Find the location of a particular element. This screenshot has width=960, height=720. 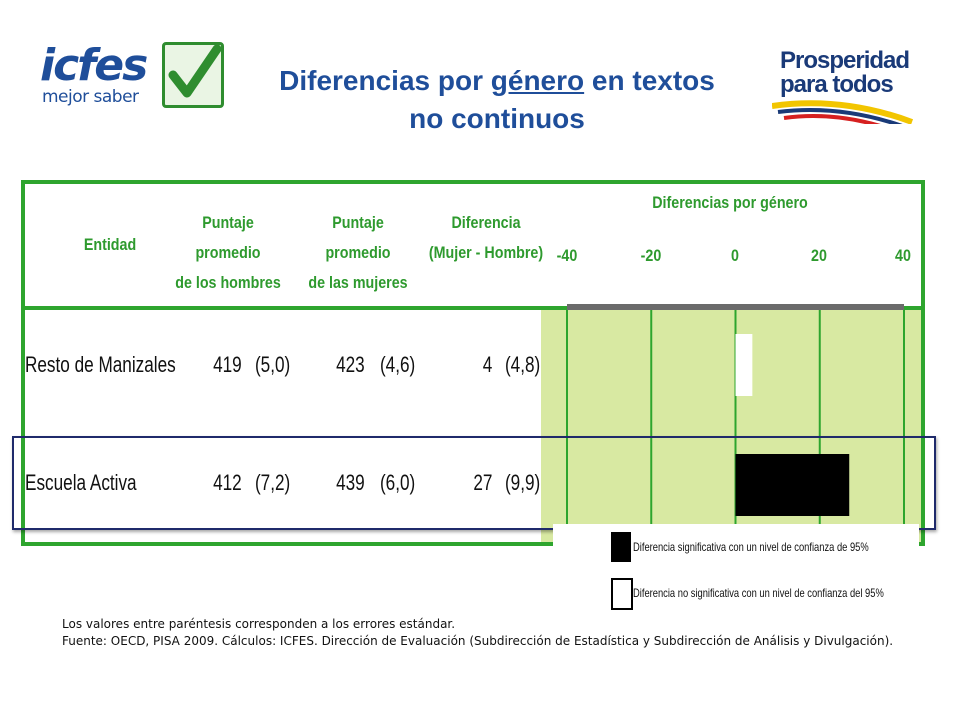

prosperidad-text: Prosperidad is located at coordinates (845, 60).